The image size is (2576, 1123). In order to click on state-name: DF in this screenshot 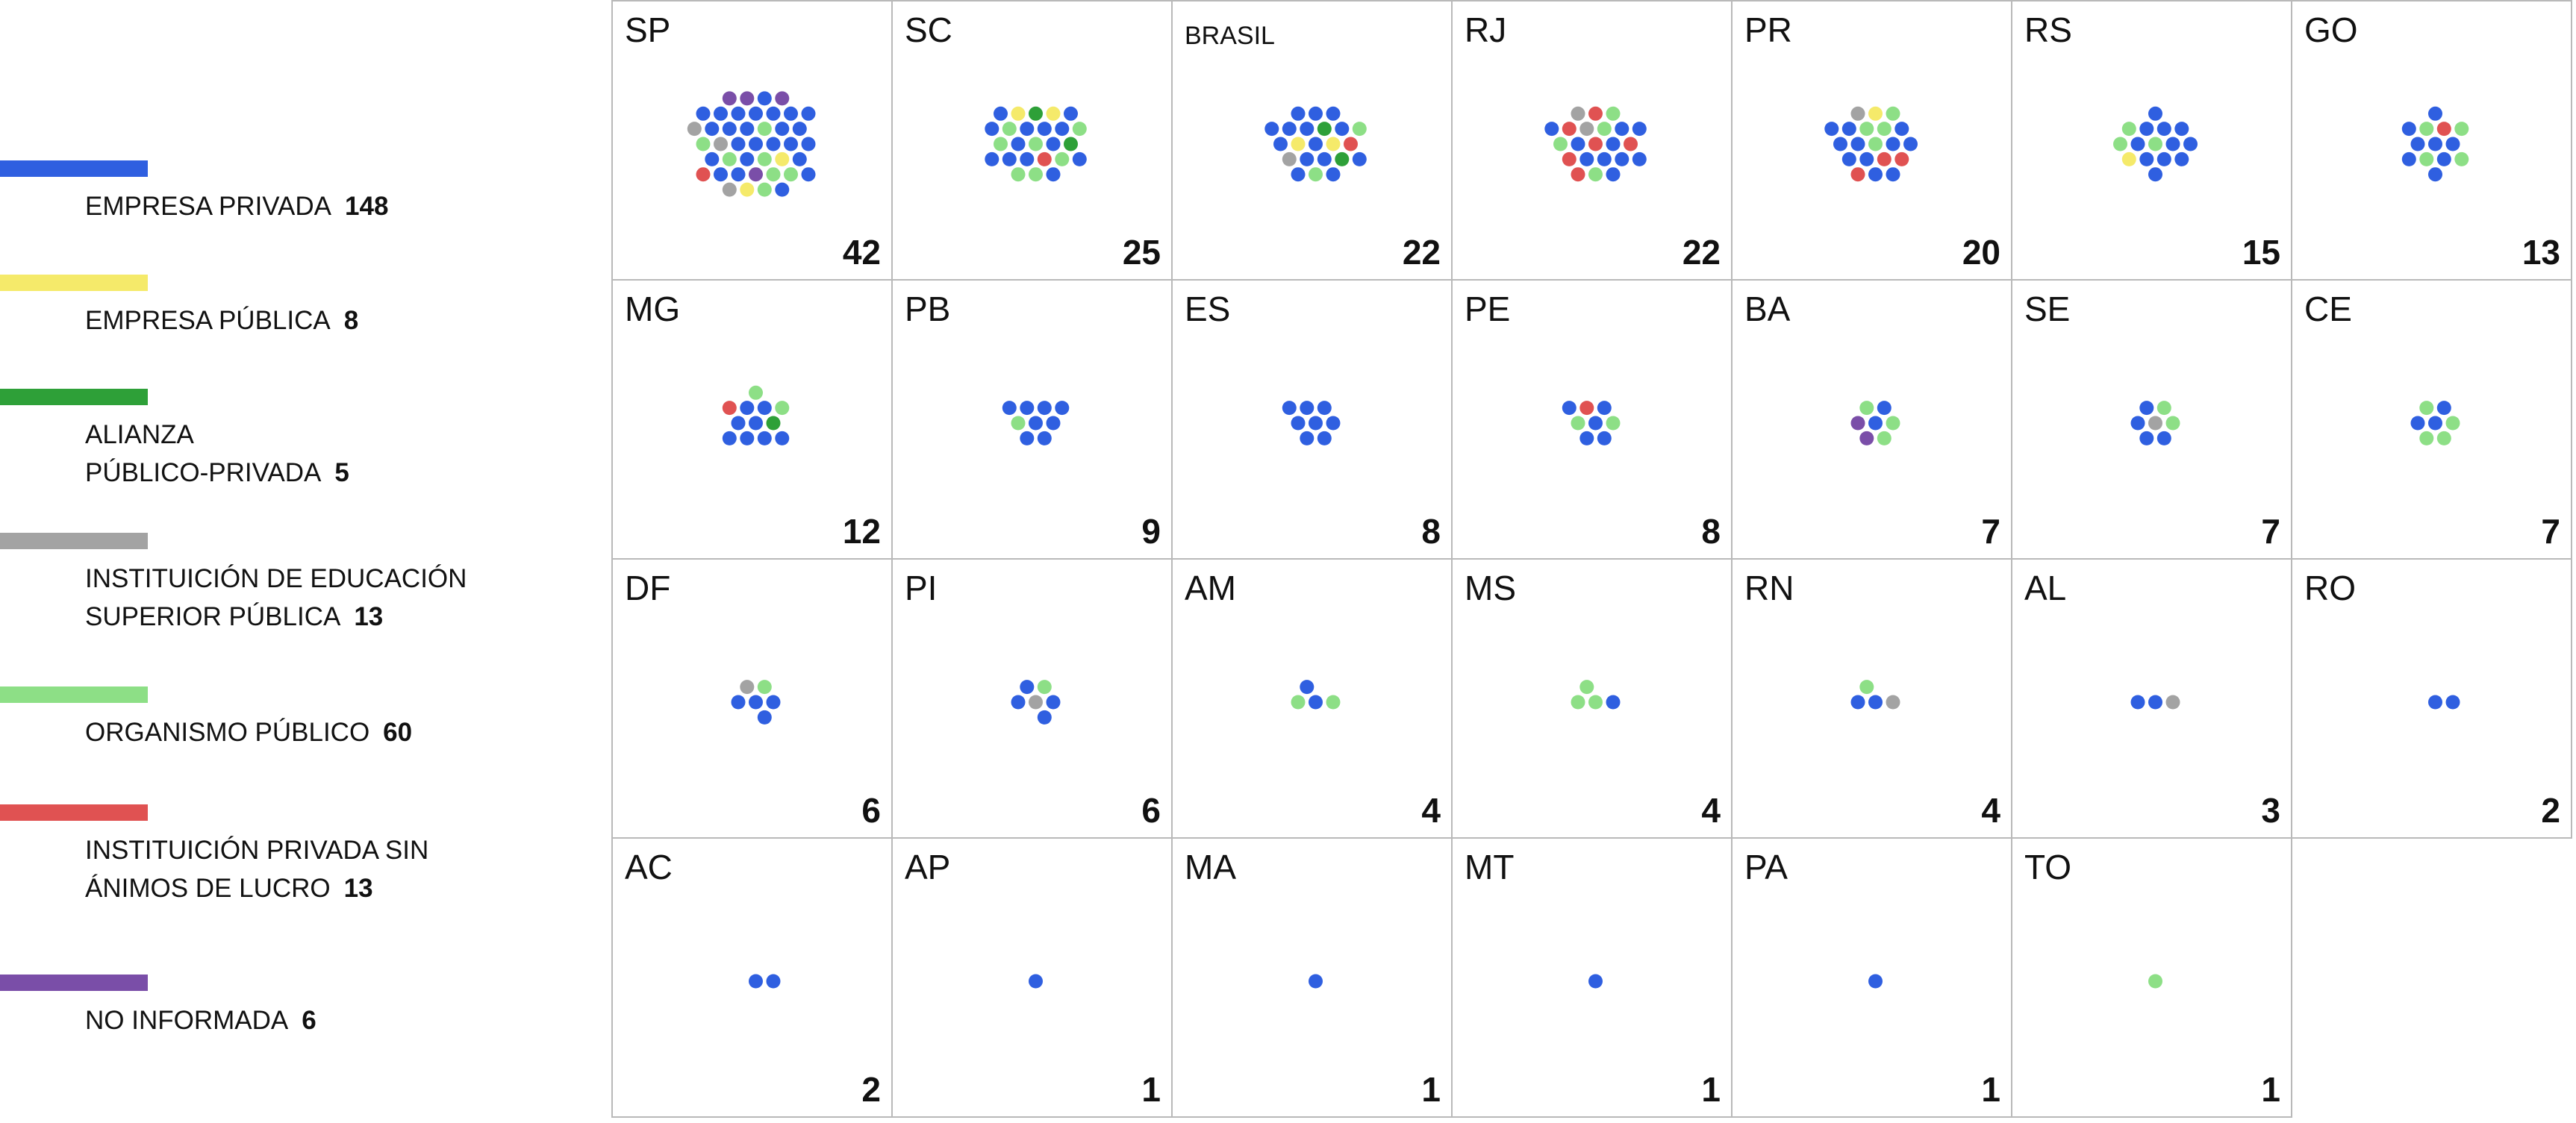, I will do `click(648, 588)`.